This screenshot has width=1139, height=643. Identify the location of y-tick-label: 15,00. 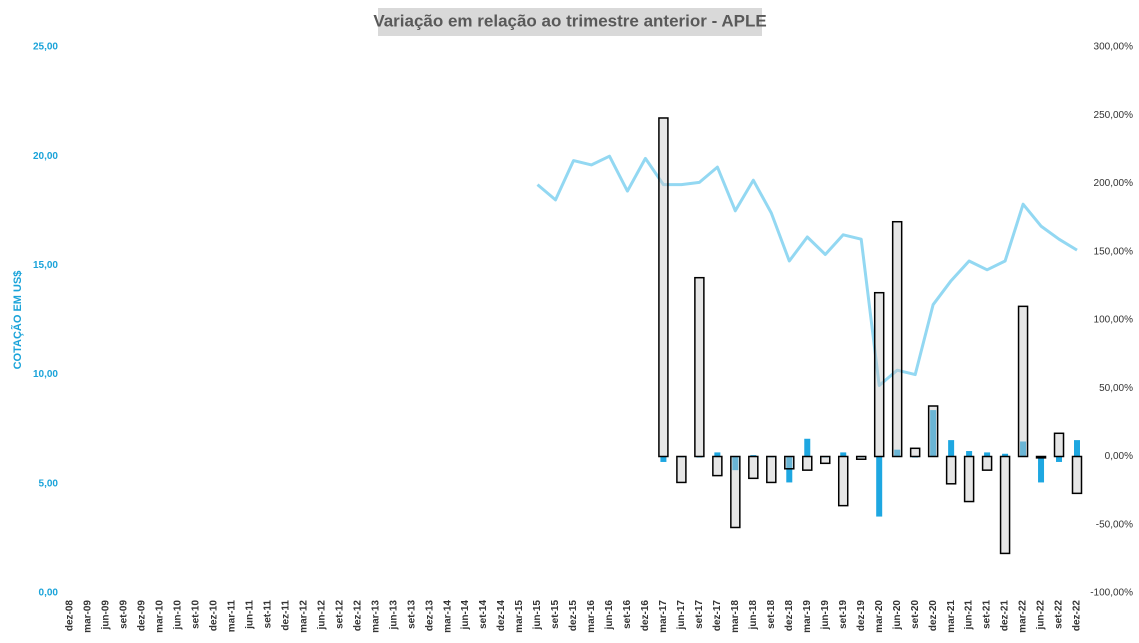
(45, 265).